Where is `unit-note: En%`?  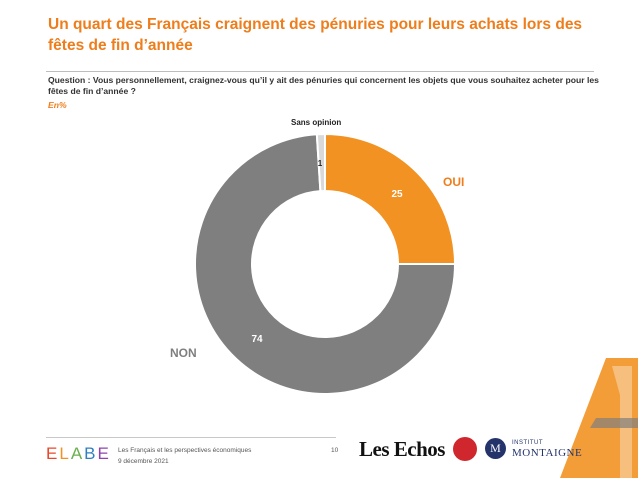 unit-note: En% is located at coordinates (57, 105).